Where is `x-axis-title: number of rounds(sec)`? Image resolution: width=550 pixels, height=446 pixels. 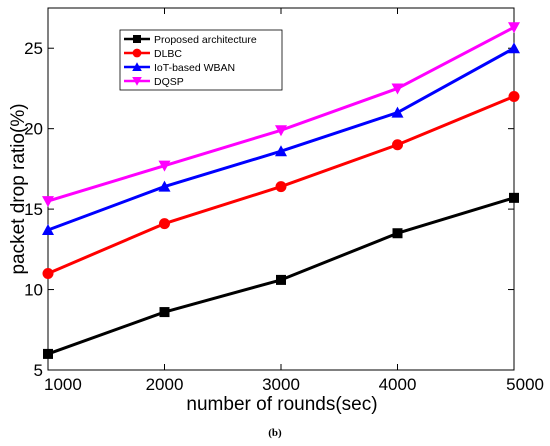 x-axis-title: number of rounds(sec) is located at coordinates (281, 404).